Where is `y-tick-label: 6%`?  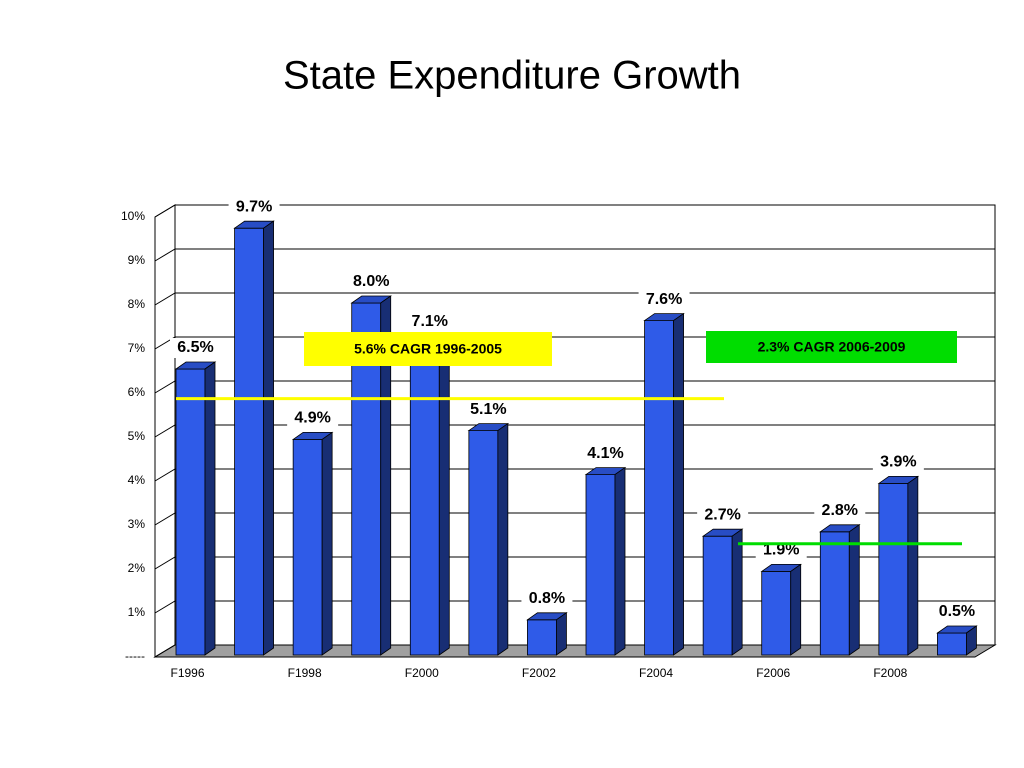 y-tick-label: 6% is located at coordinates (137, 392).